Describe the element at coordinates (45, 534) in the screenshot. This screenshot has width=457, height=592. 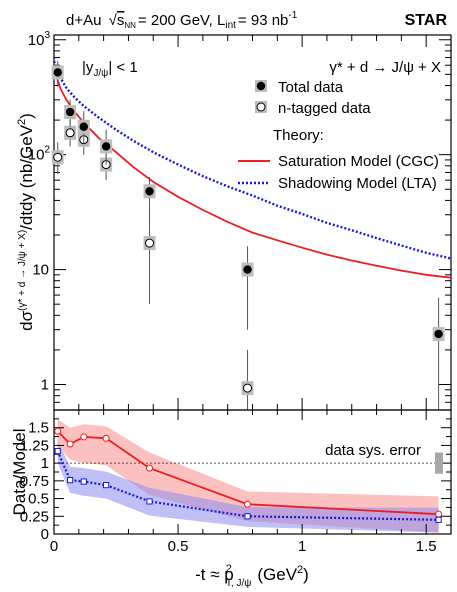
I see `ratio-y-tick-label: 0` at that location.